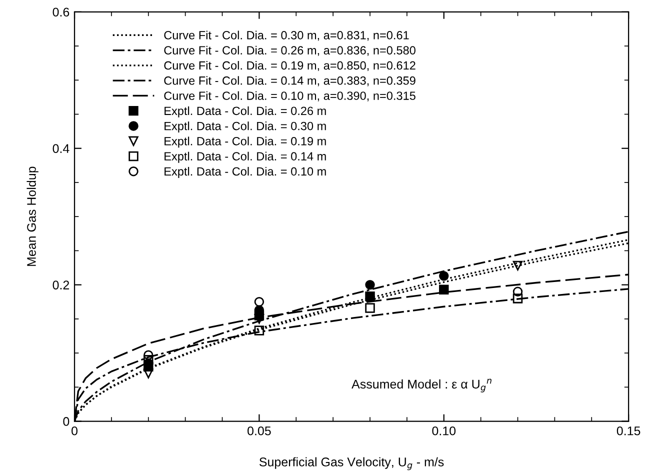 This screenshot has height=476, width=648. I want to click on legend-label: Exptl. Data - Col. Dia. = 0.26 m, so click(245, 112).